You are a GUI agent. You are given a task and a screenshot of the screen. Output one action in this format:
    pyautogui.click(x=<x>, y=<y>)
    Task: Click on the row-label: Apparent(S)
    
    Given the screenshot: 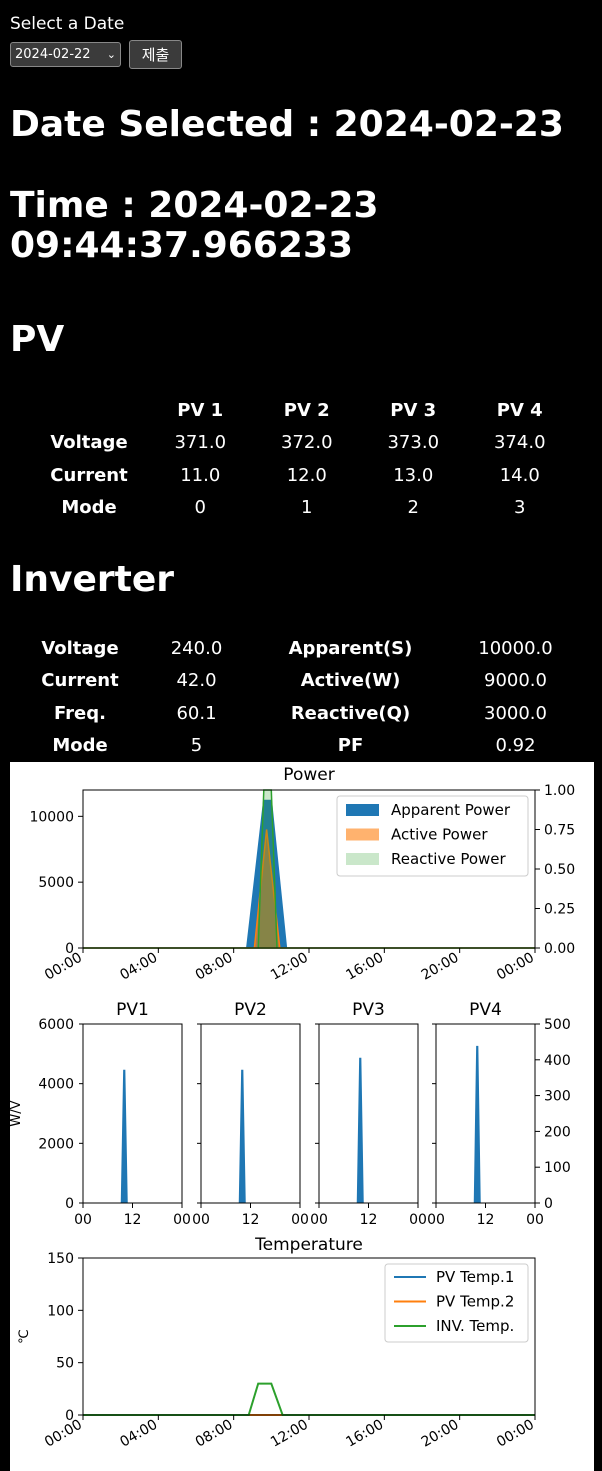 What is the action you would take?
    pyautogui.click(x=350, y=648)
    